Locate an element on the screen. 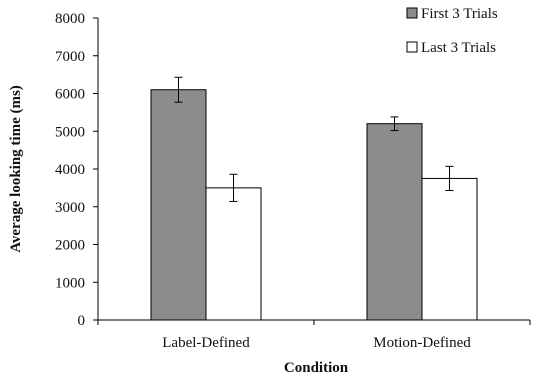 This screenshot has height=378, width=544. legend-swatch-first-3-trials is located at coordinates (412, 13).